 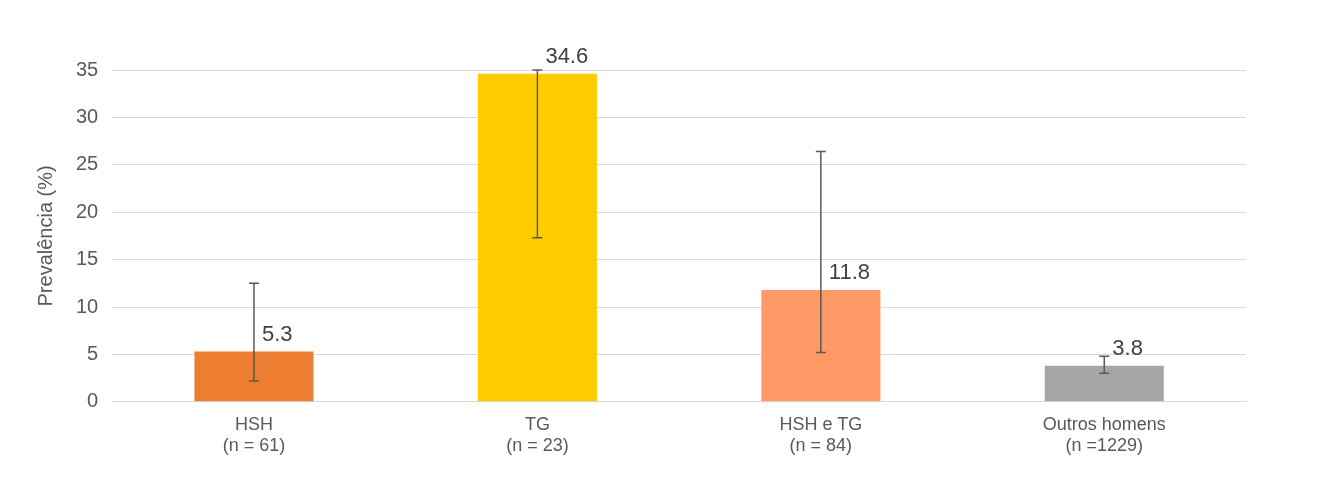 I want to click on y-tick-label: 10, so click(x=87, y=305).